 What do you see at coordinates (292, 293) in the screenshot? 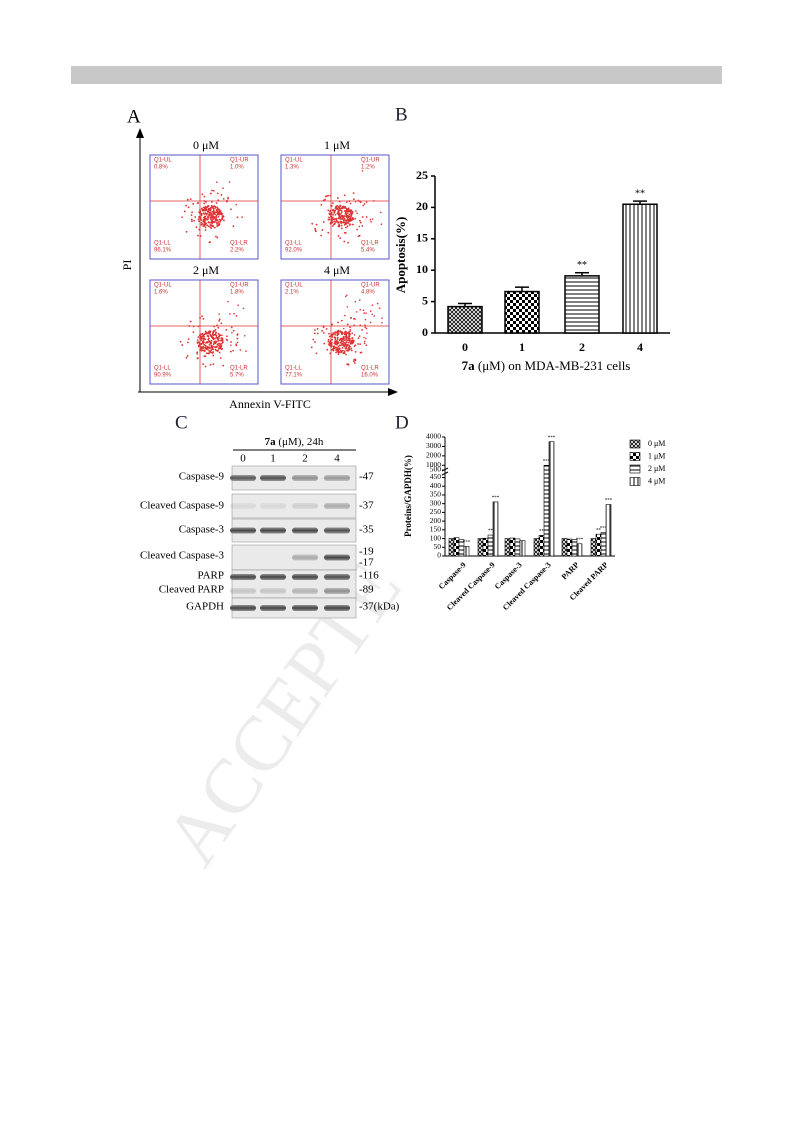
I see `quadrant-percent: 2.1%` at bounding box center [292, 293].